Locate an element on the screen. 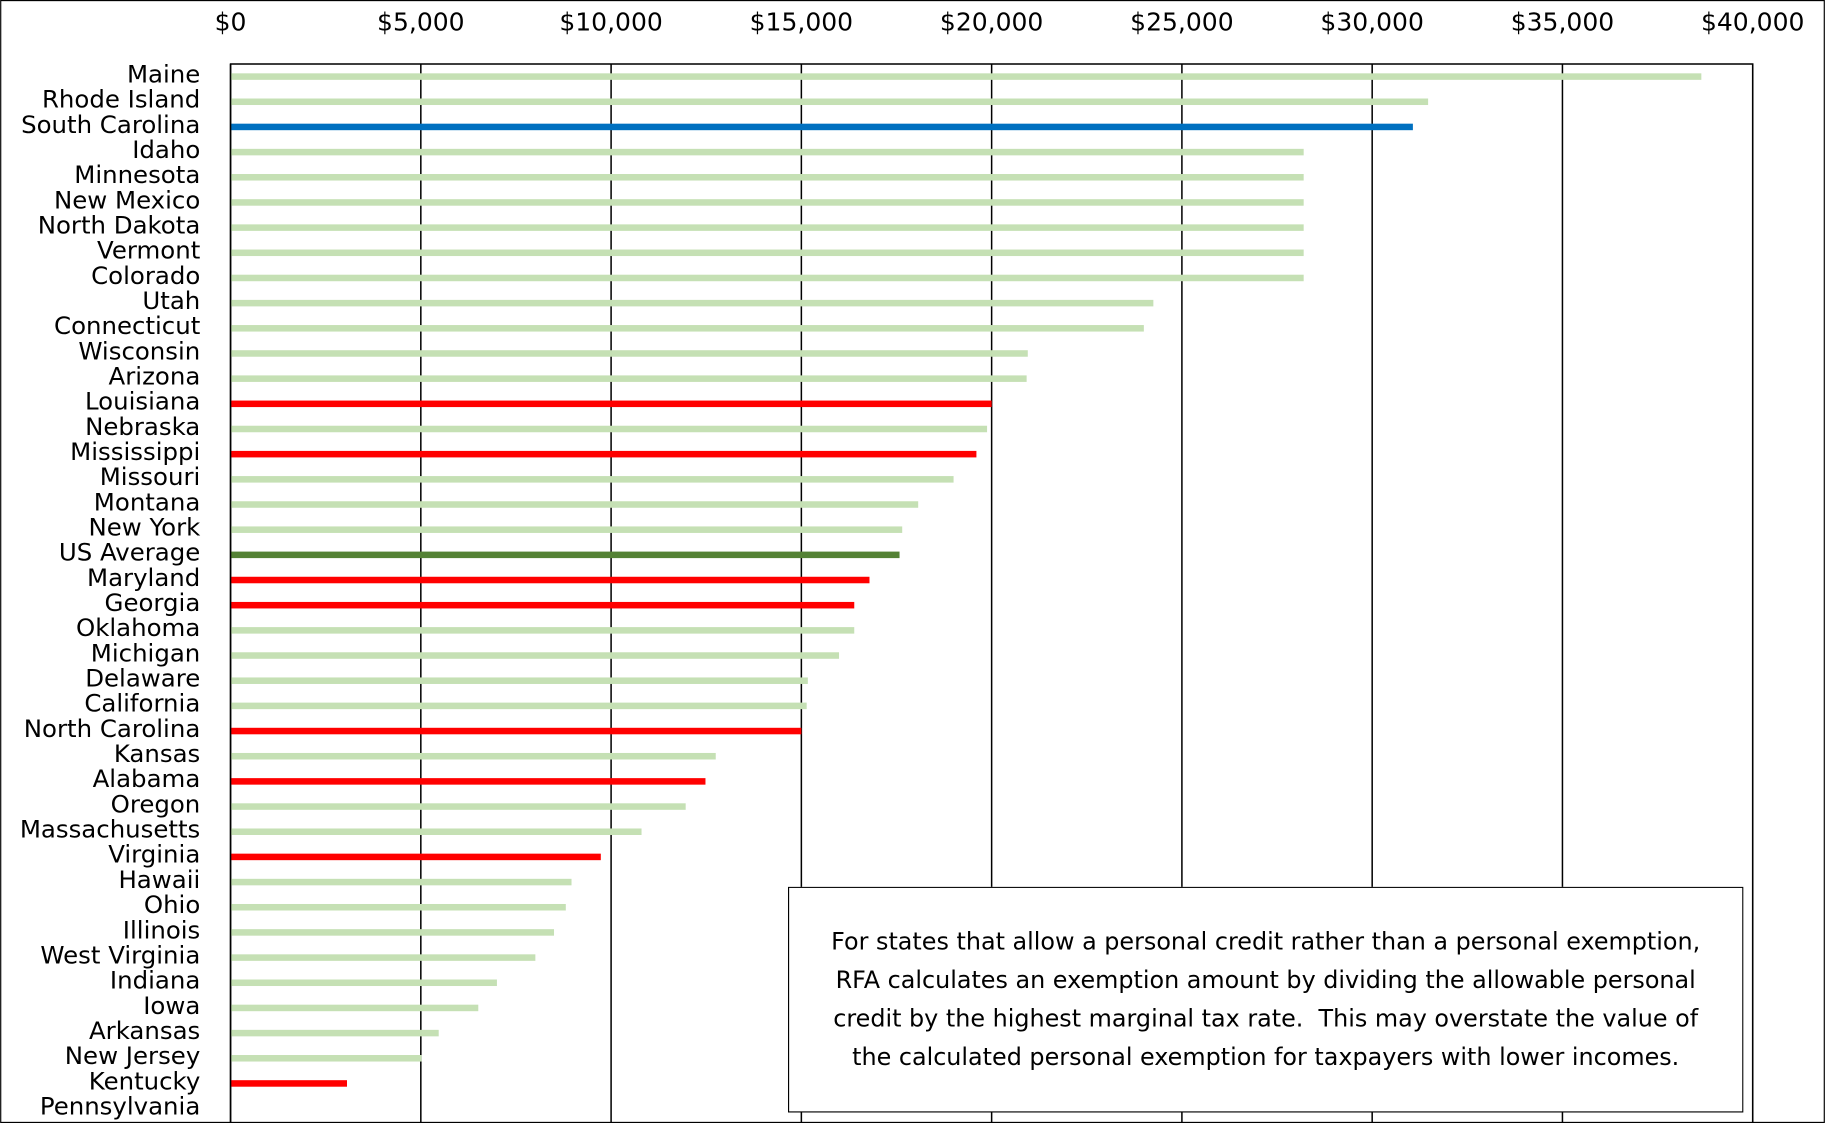  y-tick-label: Delaware is located at coordinates (142, 678).